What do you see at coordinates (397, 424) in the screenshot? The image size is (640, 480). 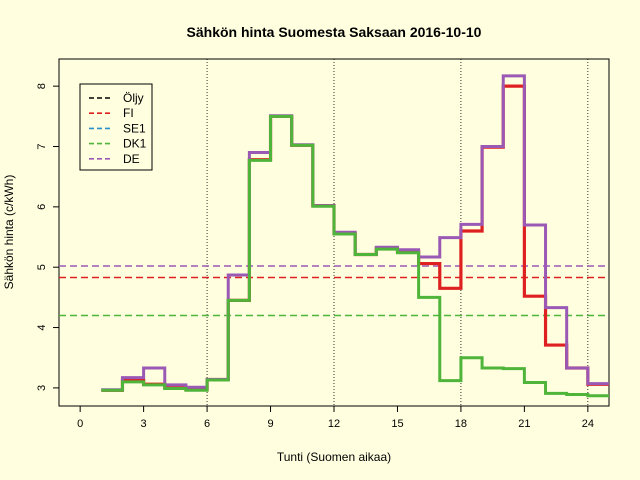 I see `x-tick-label-15: 15` at bounding box center [397, 424].